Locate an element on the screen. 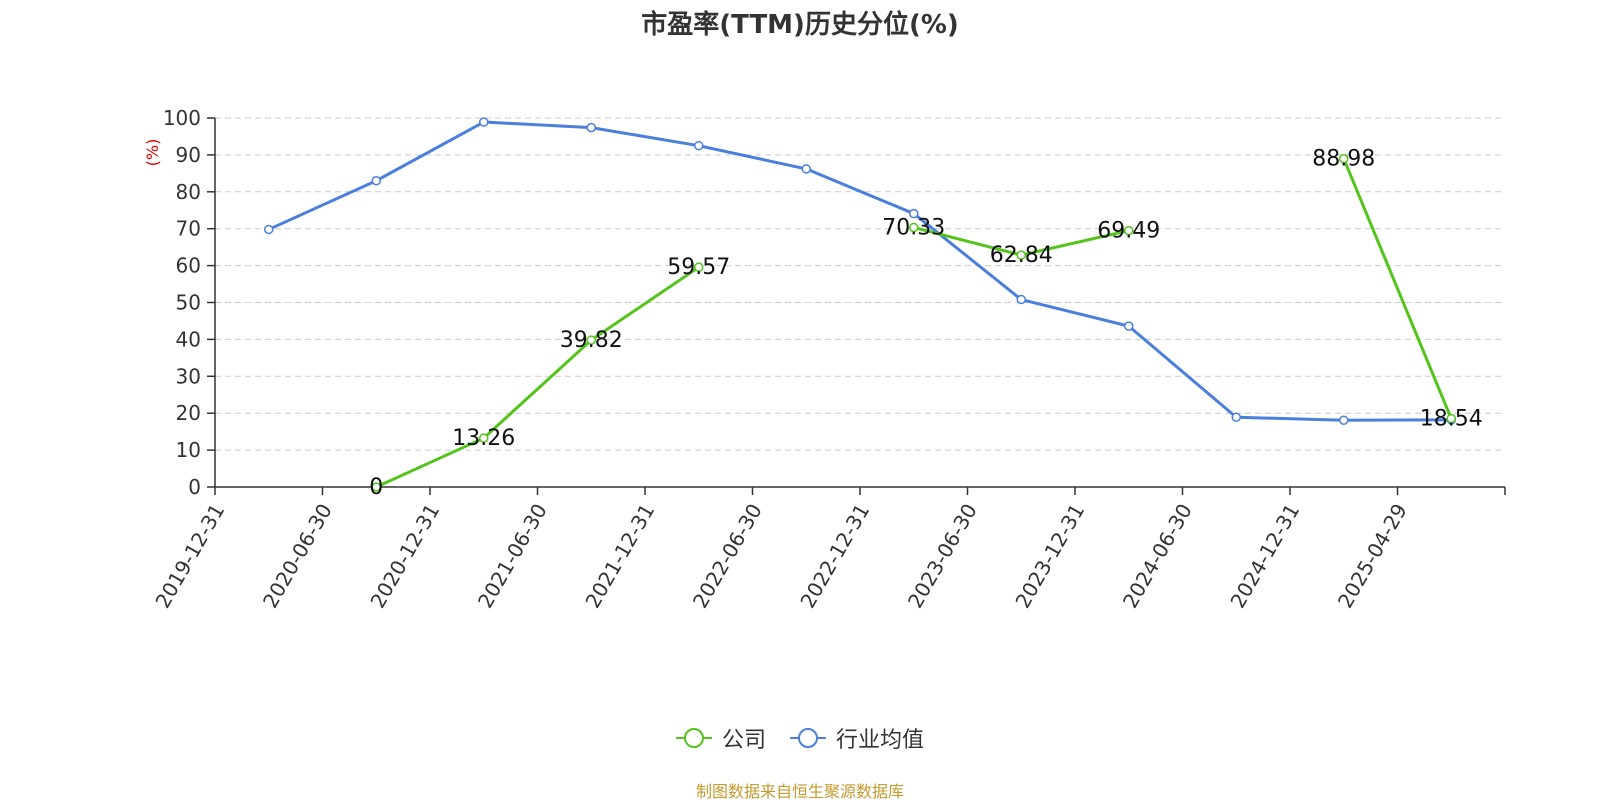 The width and height of the screenshot is (1600, 802). x-tick-label: 2019-12-31 is located at coordinates (189, 556).